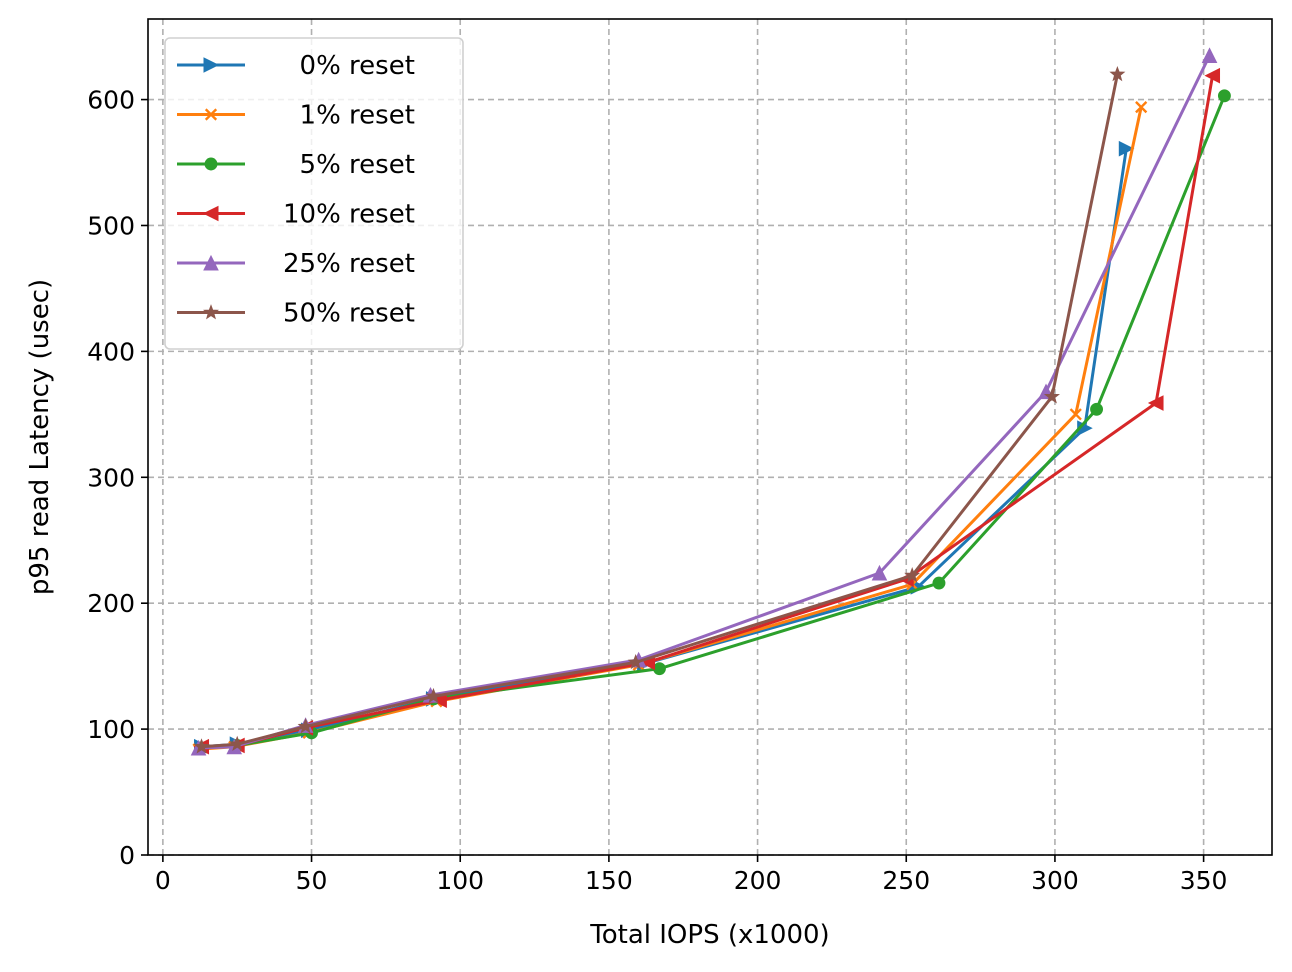 The width and height of the screenshot is (1292, 972). I want to click on x-tick-label: 0, so click(163, 880).